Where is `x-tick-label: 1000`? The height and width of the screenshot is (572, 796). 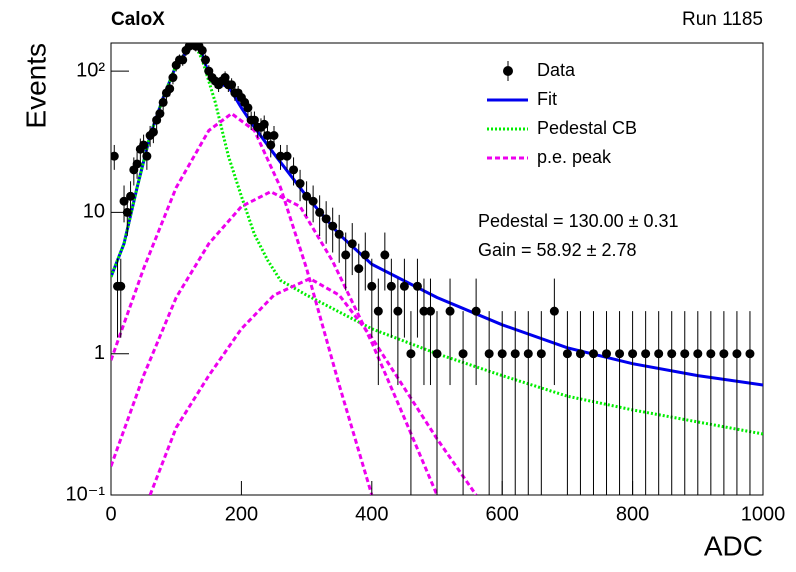 x-tick-label: 1000 is located at coordinates (763, 514).